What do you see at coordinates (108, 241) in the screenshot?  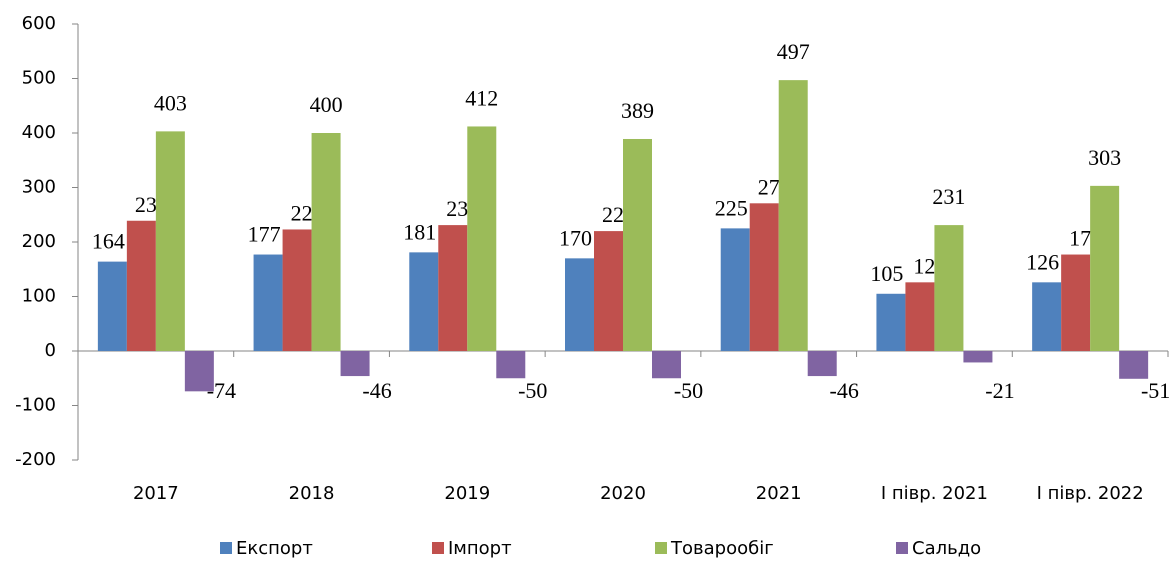 I see `data-label: 164` at bounding box center [108, 241].